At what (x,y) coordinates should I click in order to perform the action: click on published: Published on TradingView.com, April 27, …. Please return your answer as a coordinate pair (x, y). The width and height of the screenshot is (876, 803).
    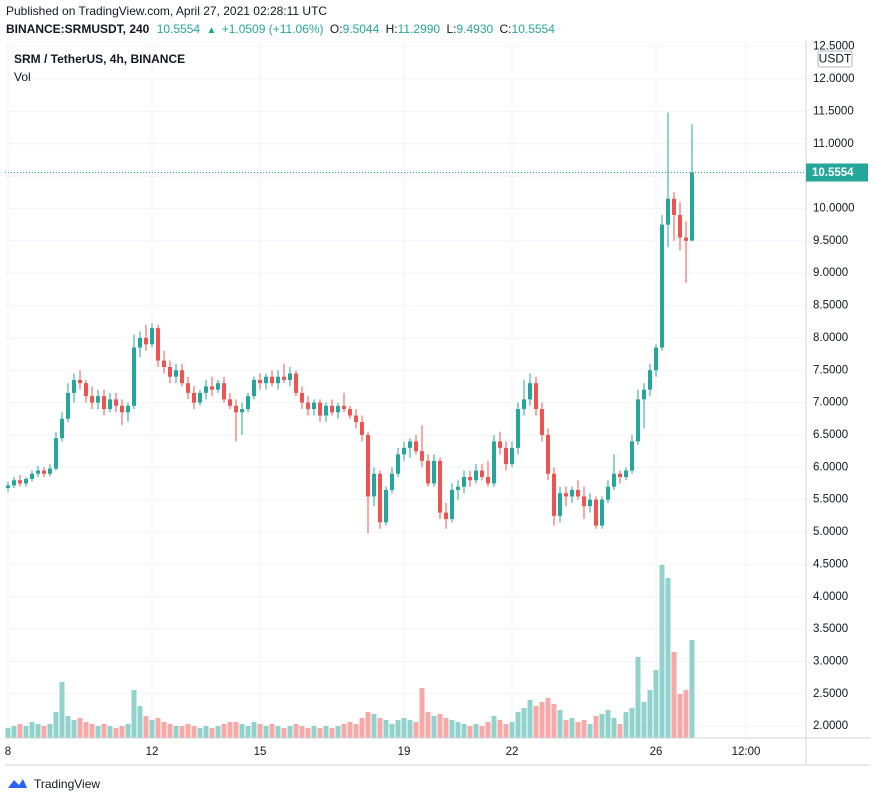
    Looking at the image, I should click on (166, 11).